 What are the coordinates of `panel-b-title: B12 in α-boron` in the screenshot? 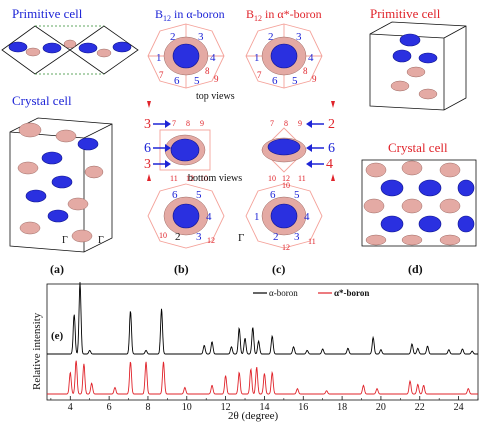 It's located at (190, 15).